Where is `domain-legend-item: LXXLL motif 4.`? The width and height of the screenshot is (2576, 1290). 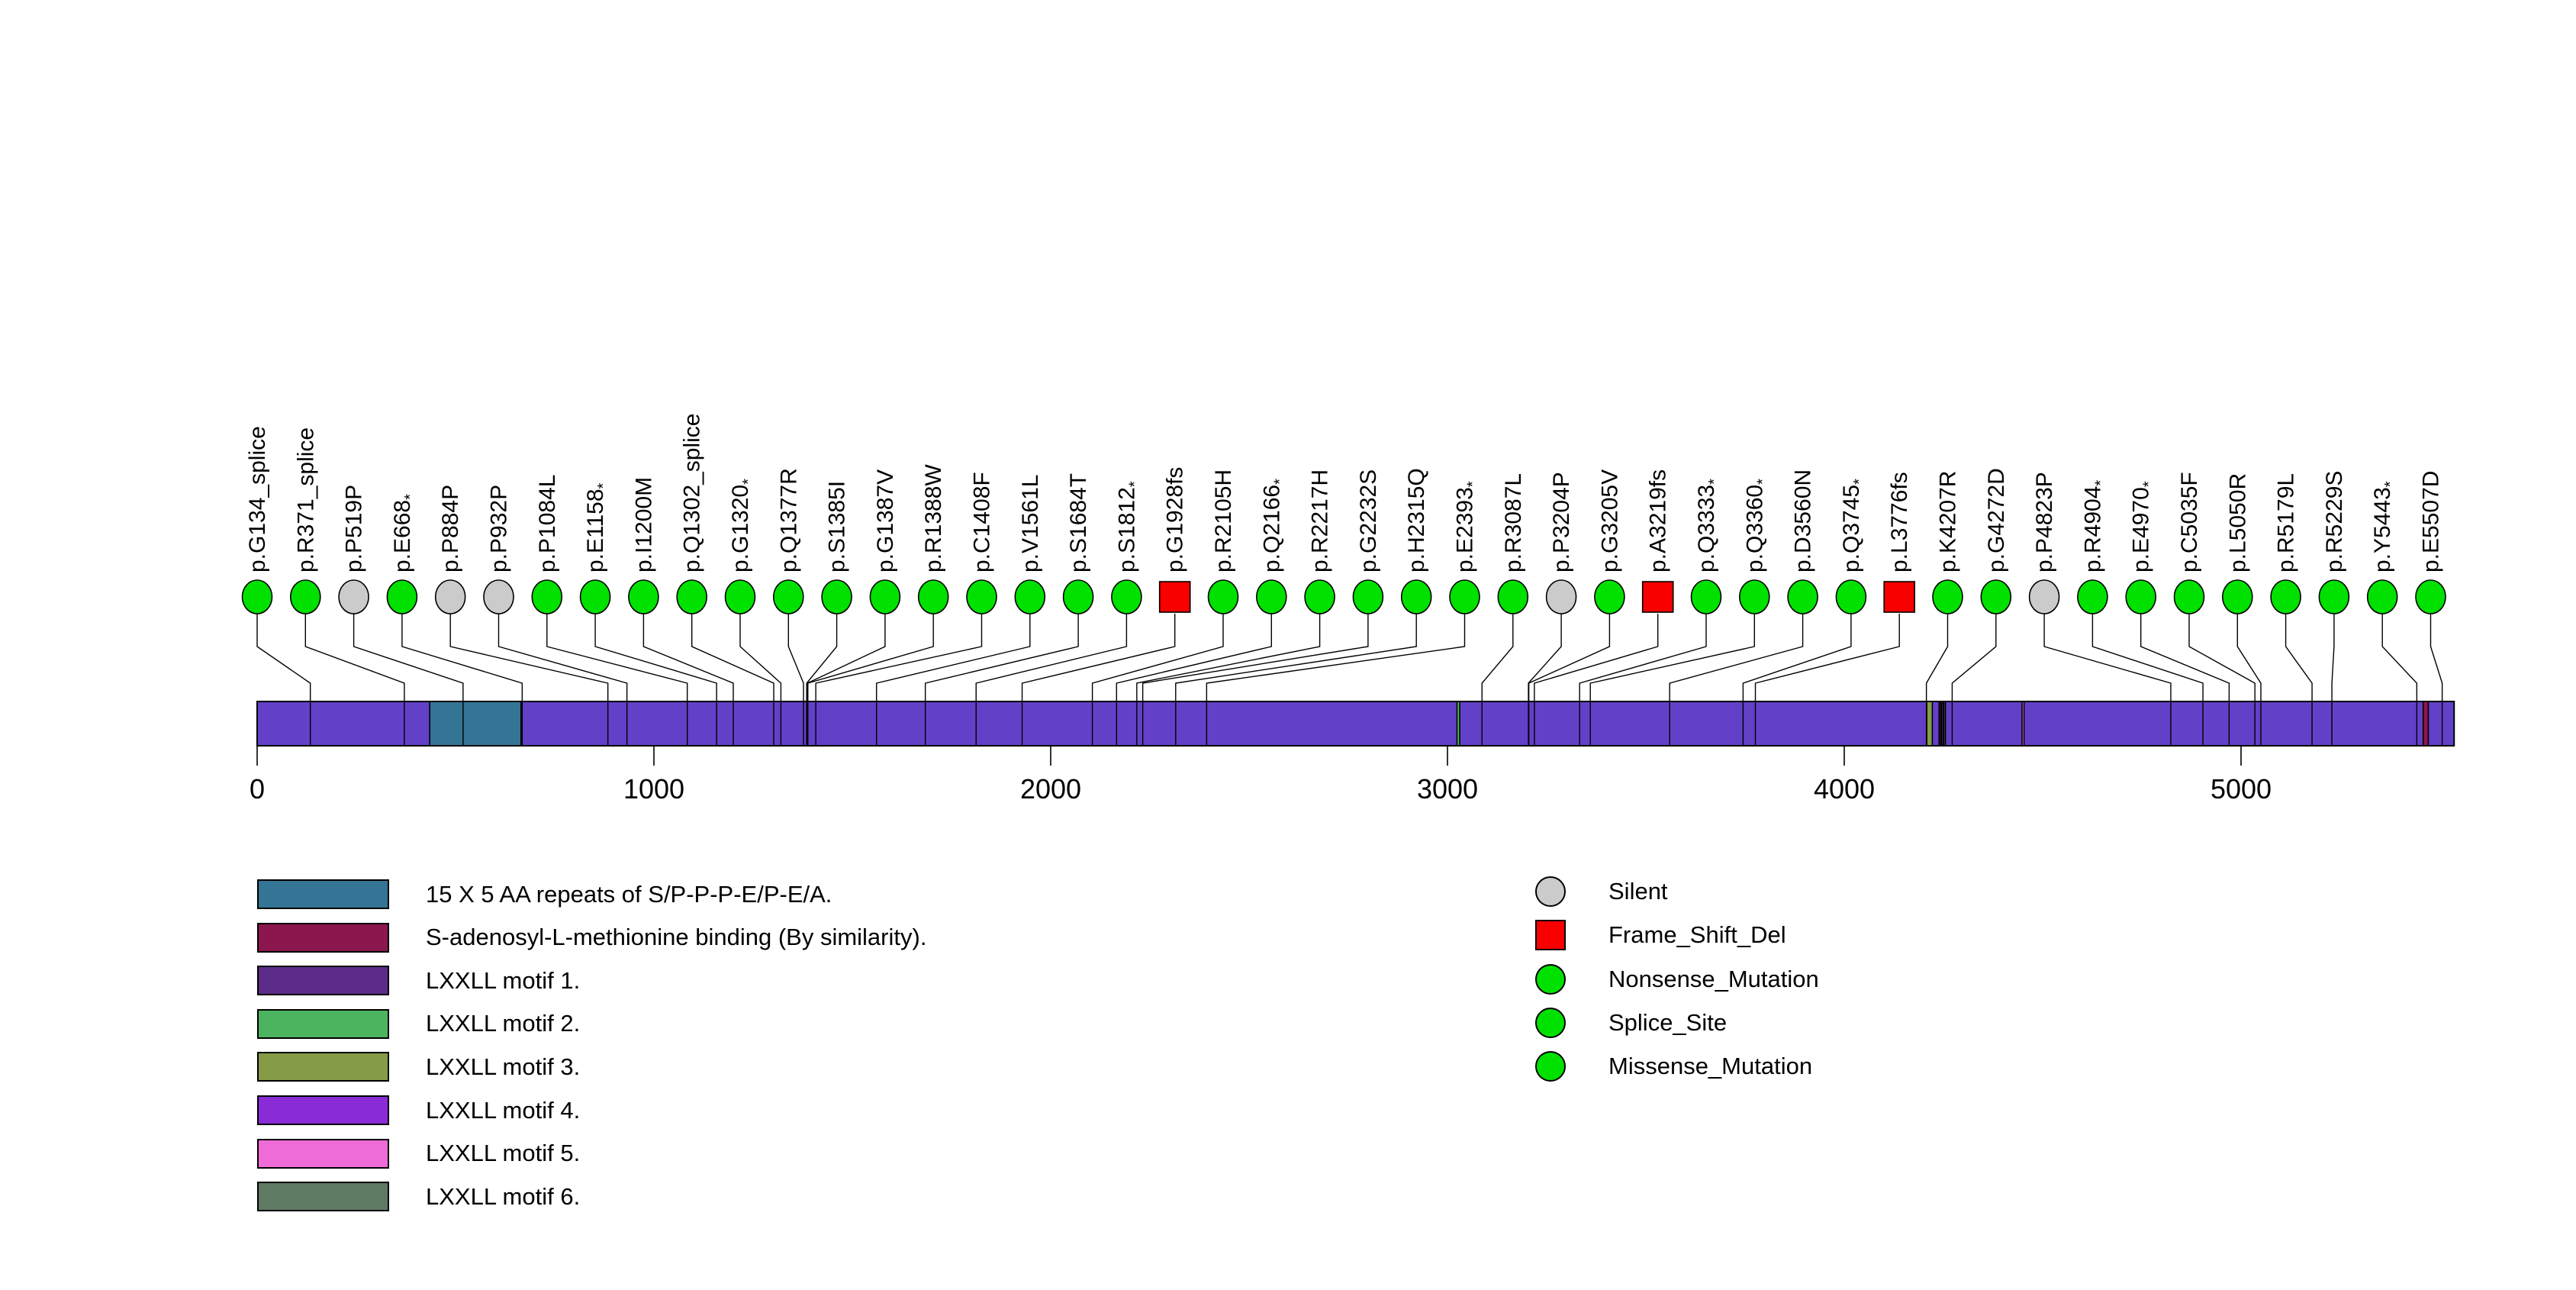 domain-legend-item: LXXLL motif 4. is located at coordinates (418, 1110).